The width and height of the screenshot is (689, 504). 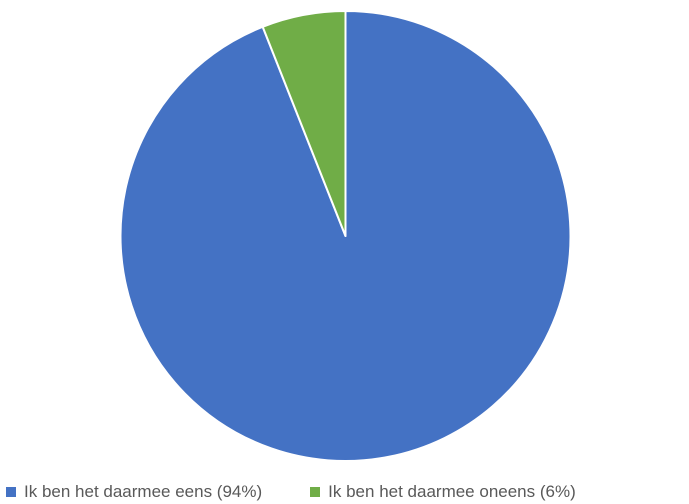 I want to click on legend-item-eens: Ik ben het daarmee eens (94%), so click(x=134, y=492).